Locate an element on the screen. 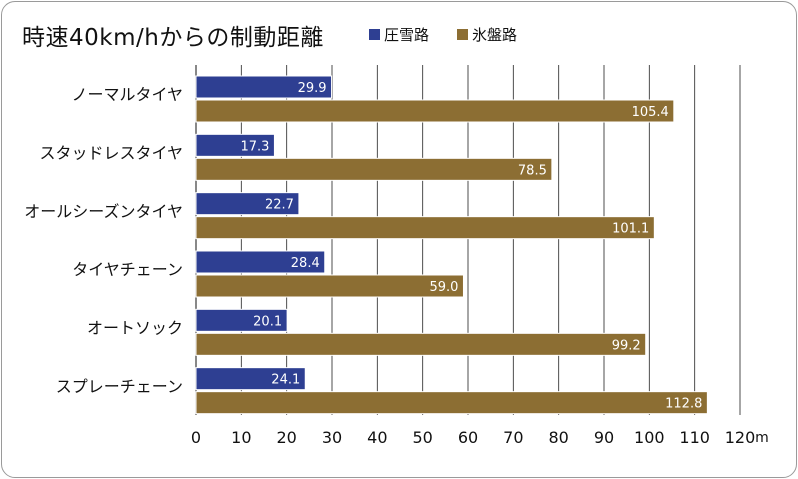 Image resolution: width=798 pixels, height=479 pixels. x-tick-label: 90 is located at coordinates (604, 437).